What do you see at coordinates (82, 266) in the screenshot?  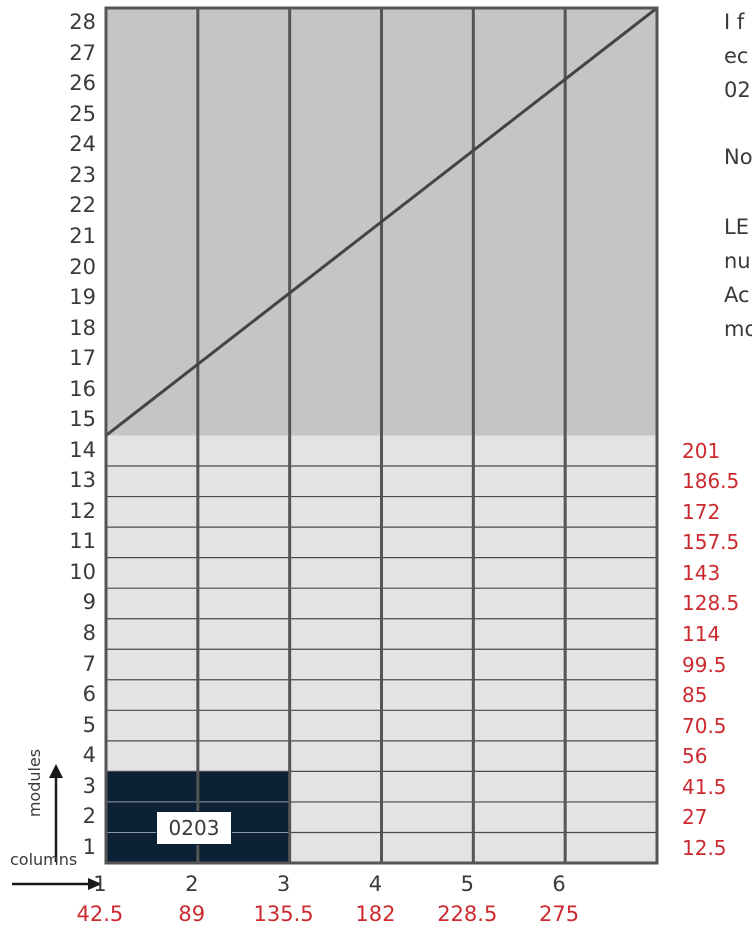 I see `row-label: 20` at bounding box center [82, 266].